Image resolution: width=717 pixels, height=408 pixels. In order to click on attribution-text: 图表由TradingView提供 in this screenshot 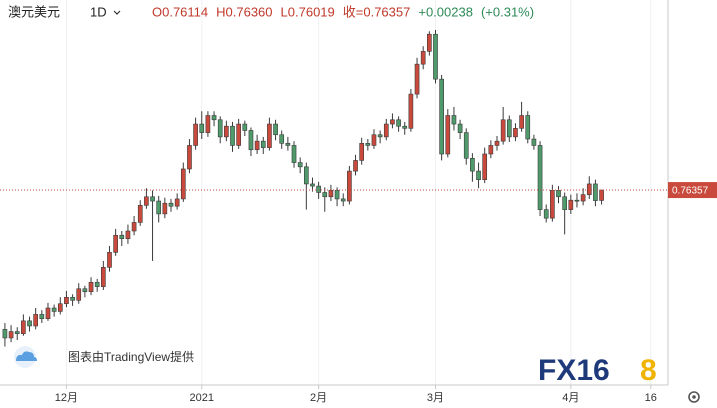, I will do `click(131, 356)`.